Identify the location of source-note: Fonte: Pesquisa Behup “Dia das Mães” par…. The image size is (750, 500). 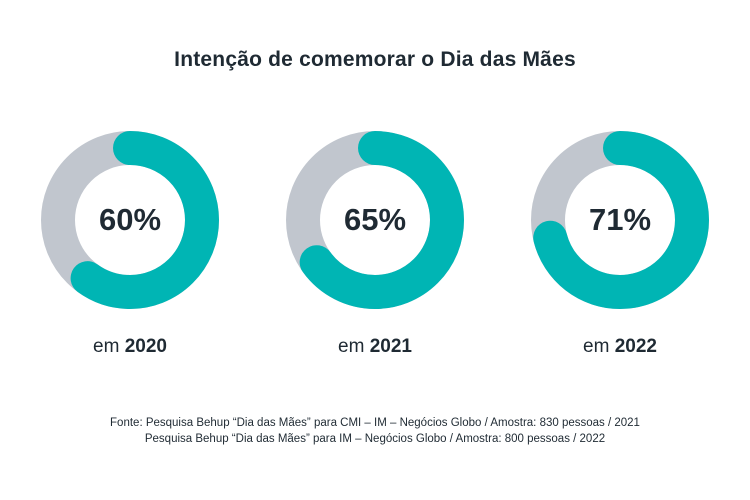
(375, 431).